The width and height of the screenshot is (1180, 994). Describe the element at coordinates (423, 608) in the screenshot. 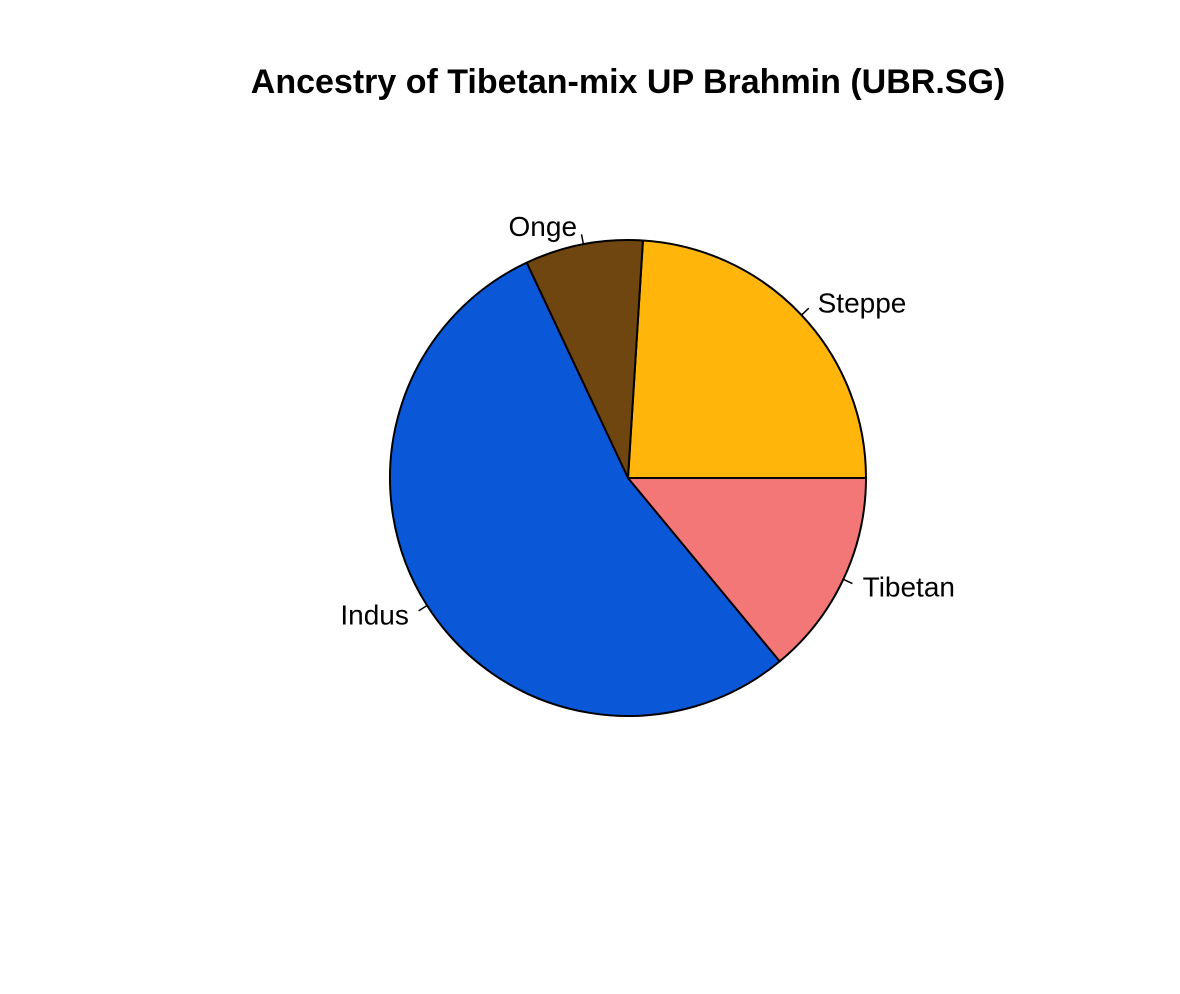

I see `pie-tick-indus` at that location.